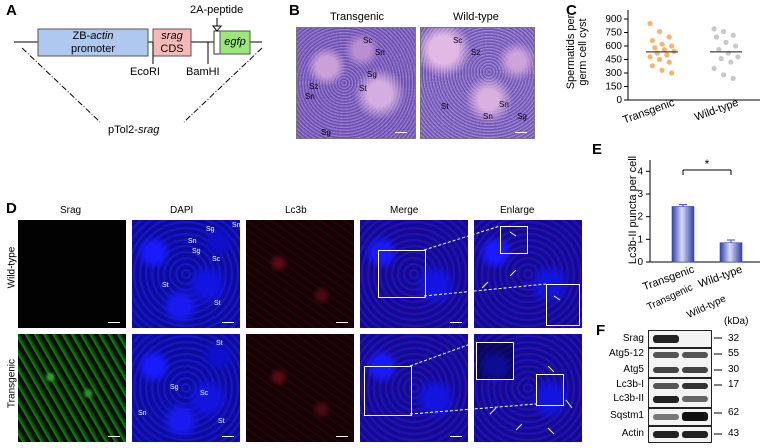 Image resolution: width=769 pixels, height=448 pixels. Describe the element at coordinates (720, 277) in the screenshot. I see `x-category-label: Wild-type` at that location.